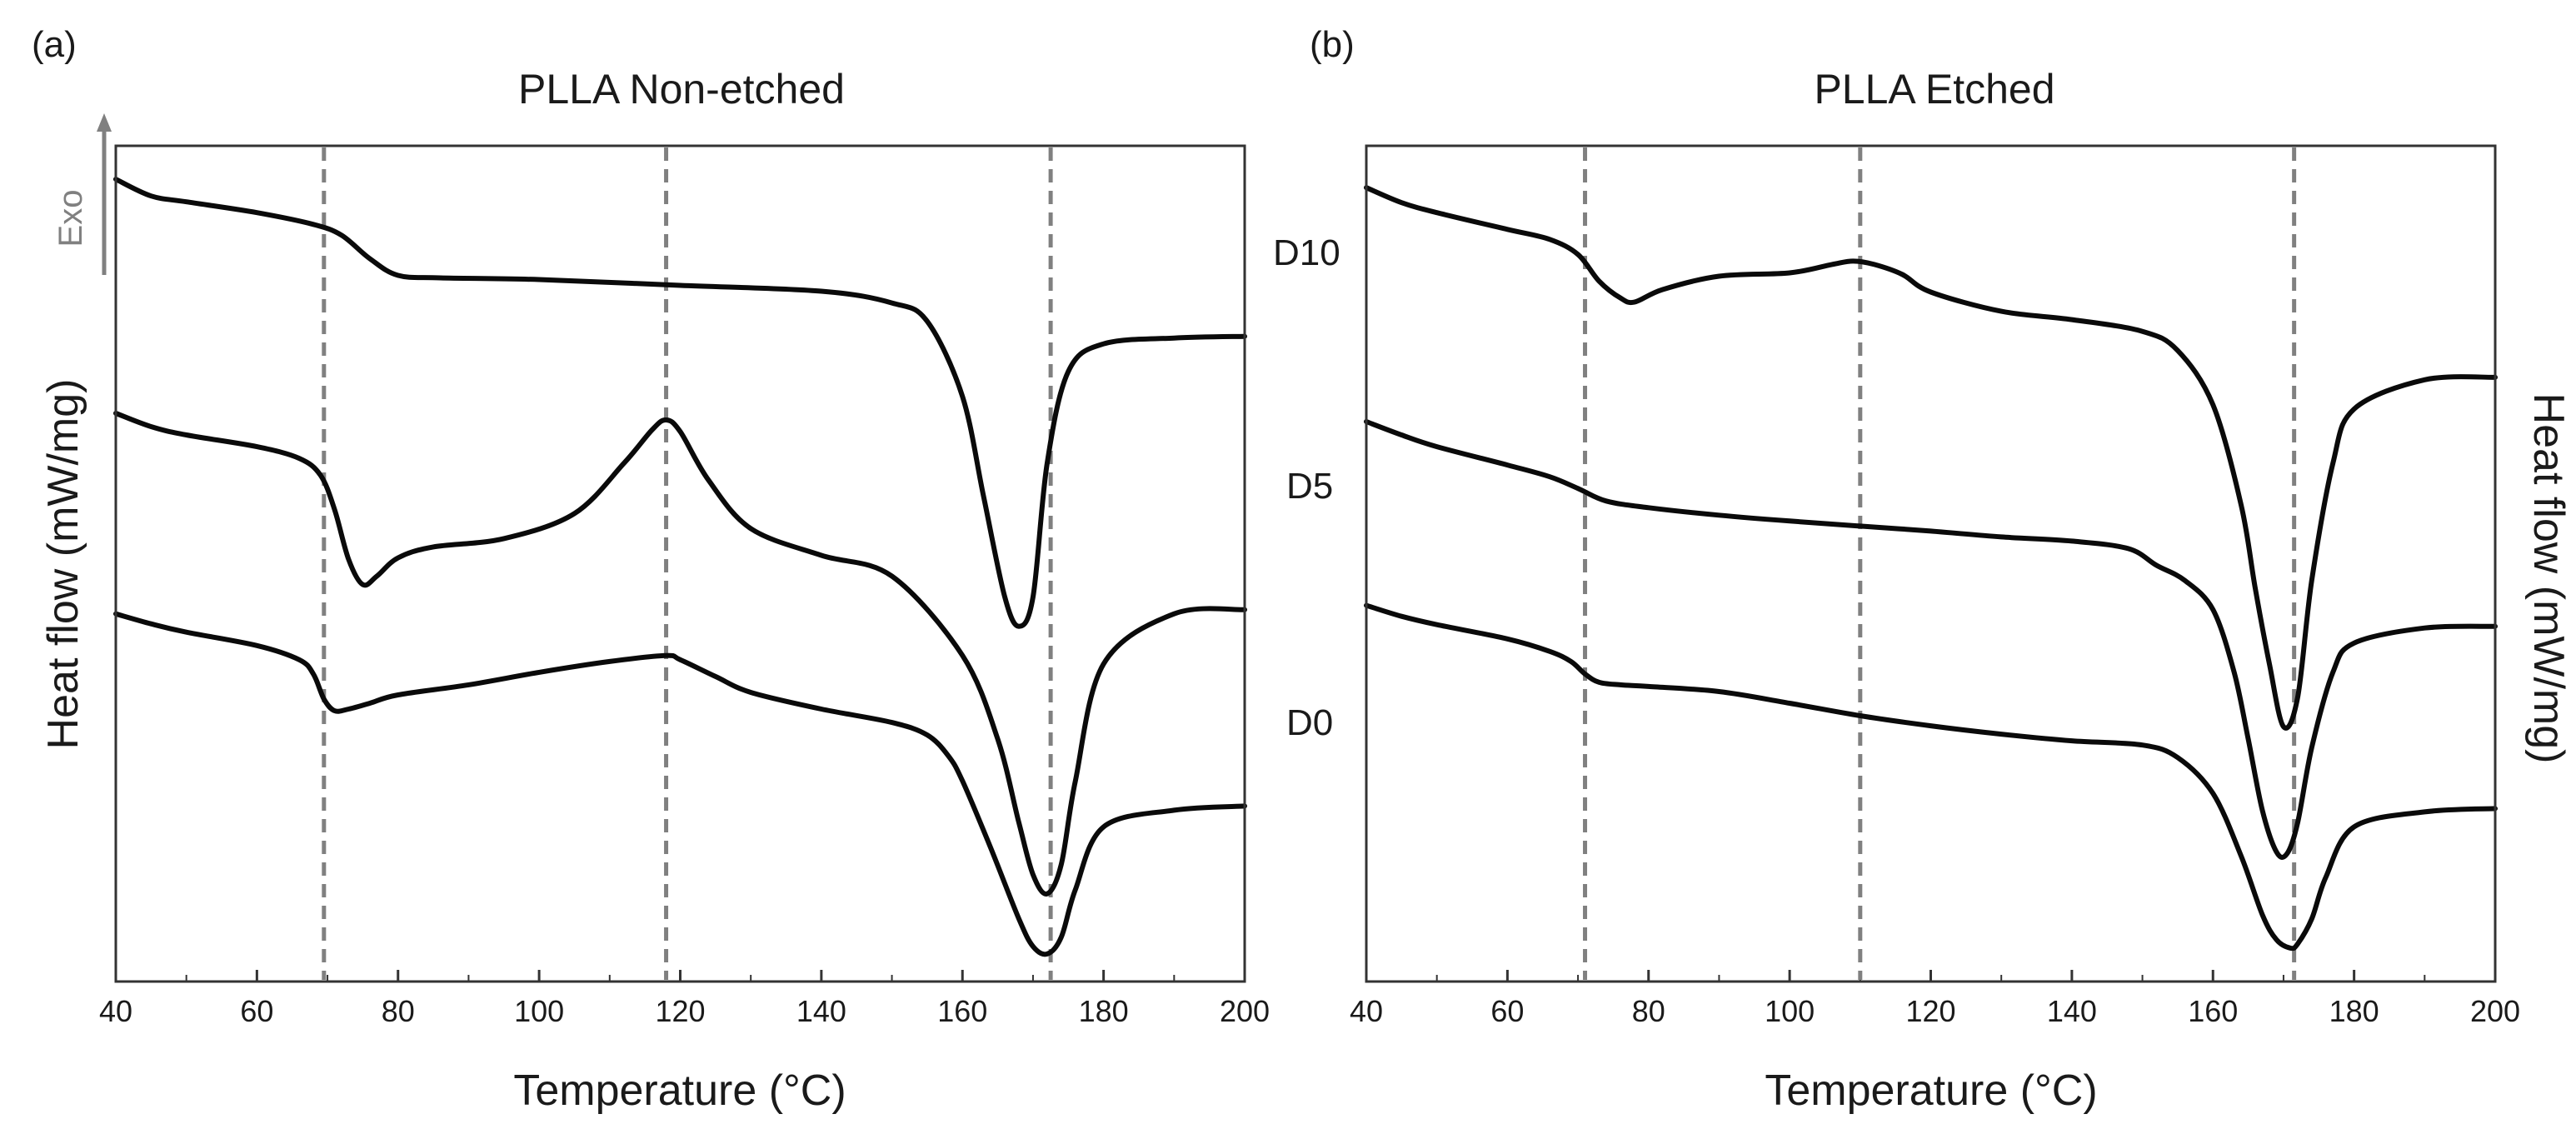  I want to click on exo-arrow-head-icon, so click(104, 122).